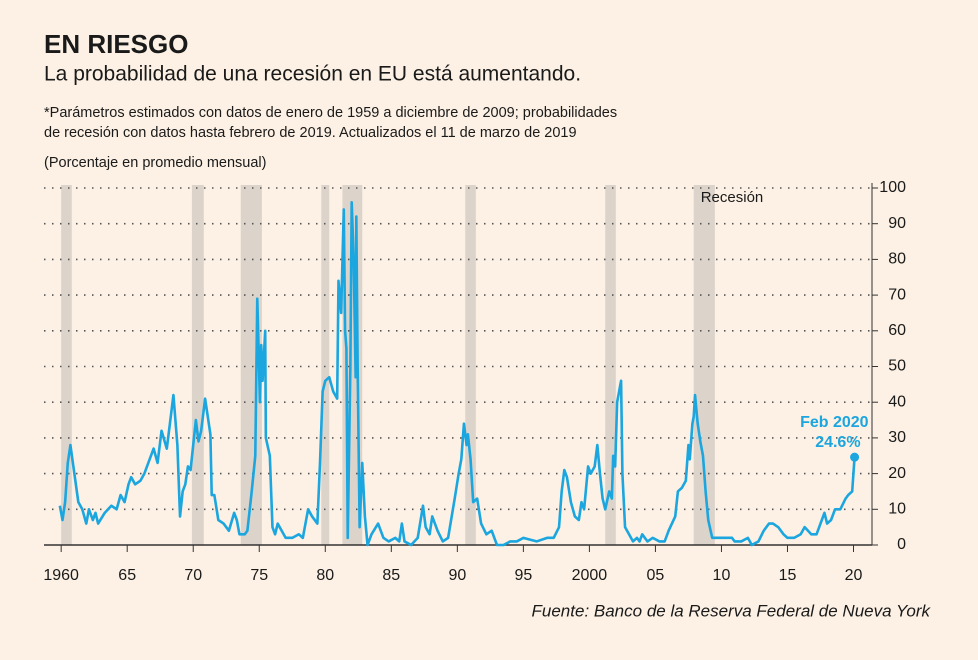 This screenshot has height=660, width=978. I want to click on annotation-value: 24.6%, so click(837, 442).